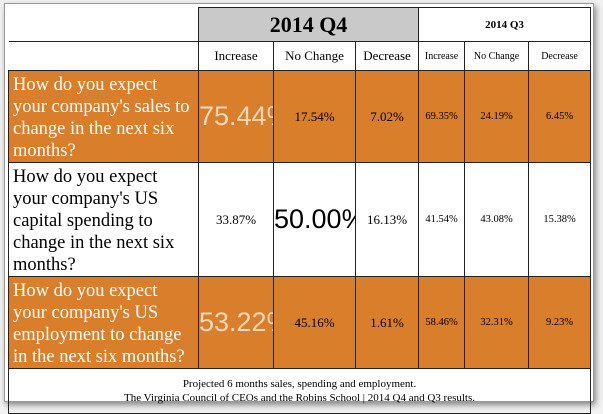  What do you see at coordinates (497, 56) in the screenshot?
I see `col-header-q3-no-change: No Change` at bounding box center [497, 56].